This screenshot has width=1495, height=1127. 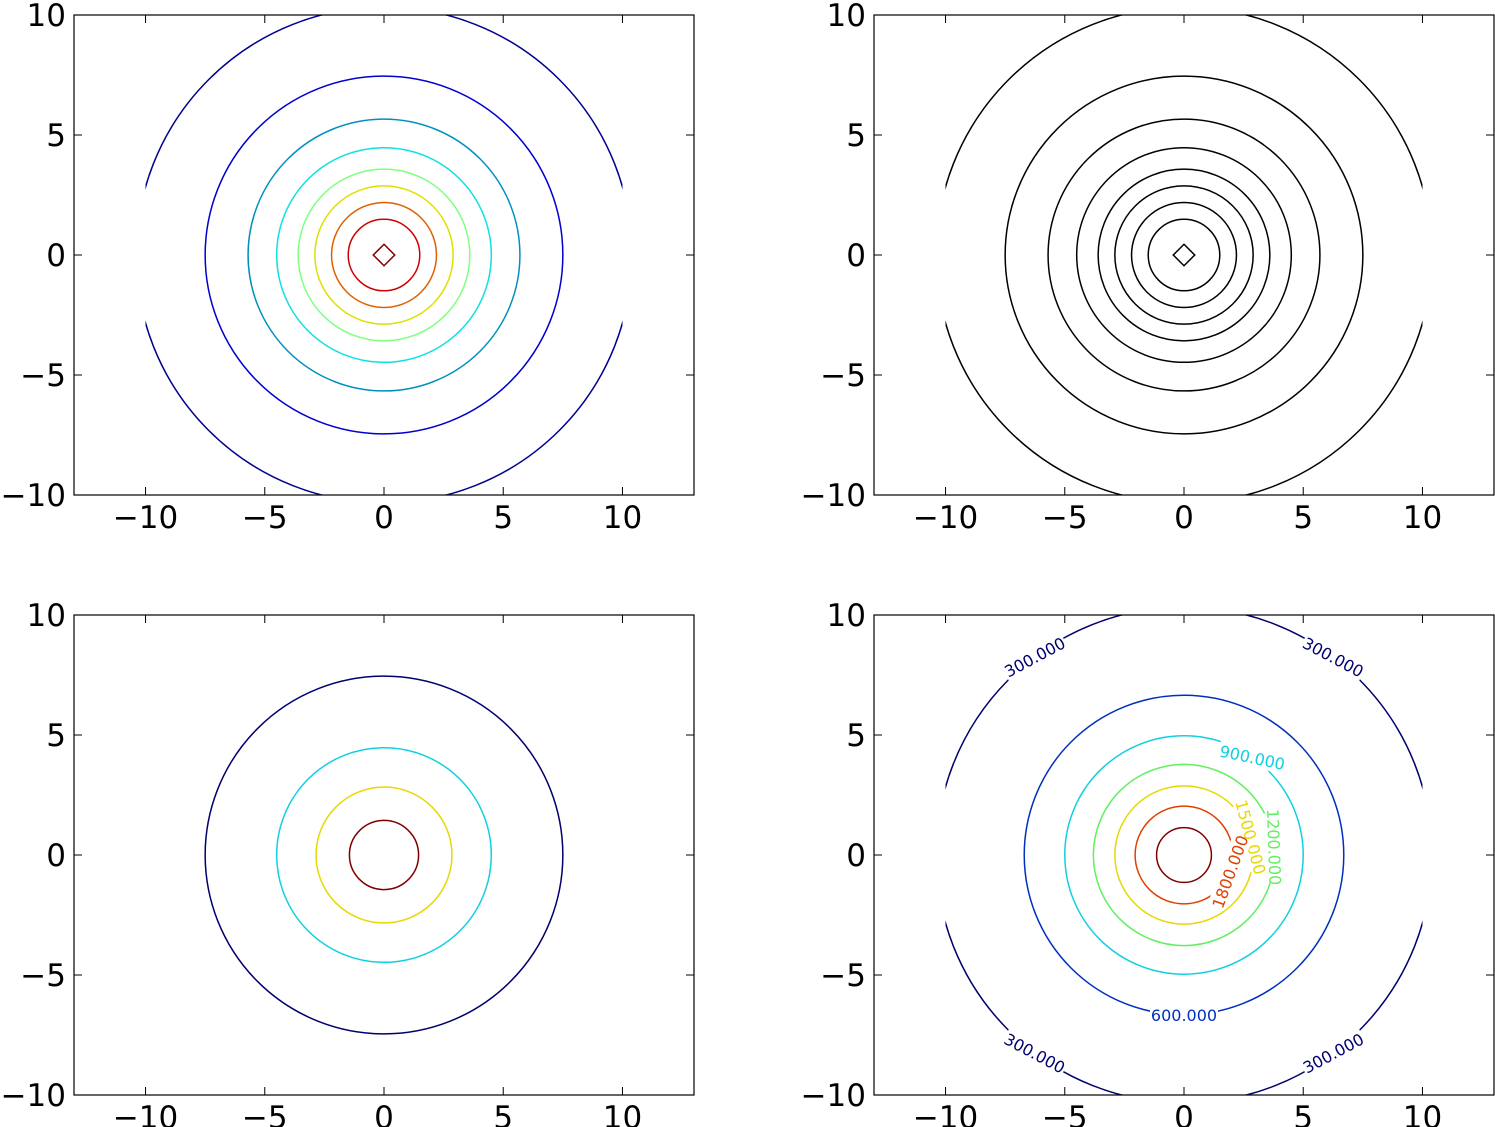 I want to click on contour-label: 1200.000, so click(x=1274, y=847).